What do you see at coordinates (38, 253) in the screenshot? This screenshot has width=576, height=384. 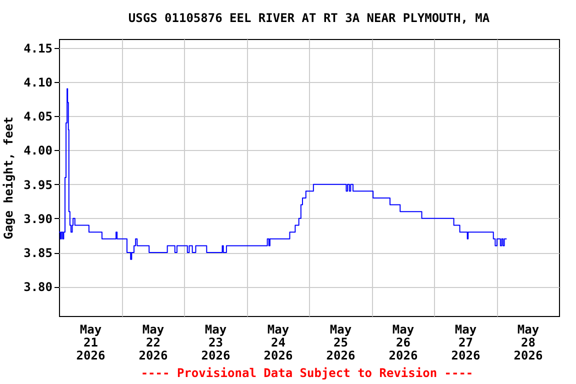 I see `y-tick-label: 3.85` at bounding box center [38, 253].